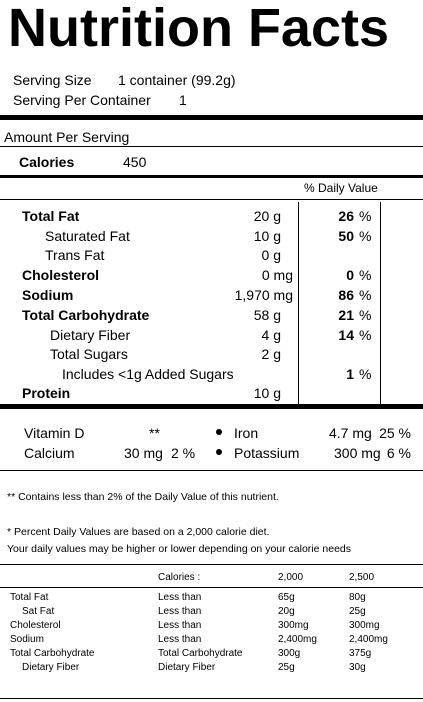 Image resolution: width=423 pixels, height=702 pixels. Describe the element at coordinates (51, 667) in the screenshot. I see `ref-row-label: Dietary Fiber` at that location.